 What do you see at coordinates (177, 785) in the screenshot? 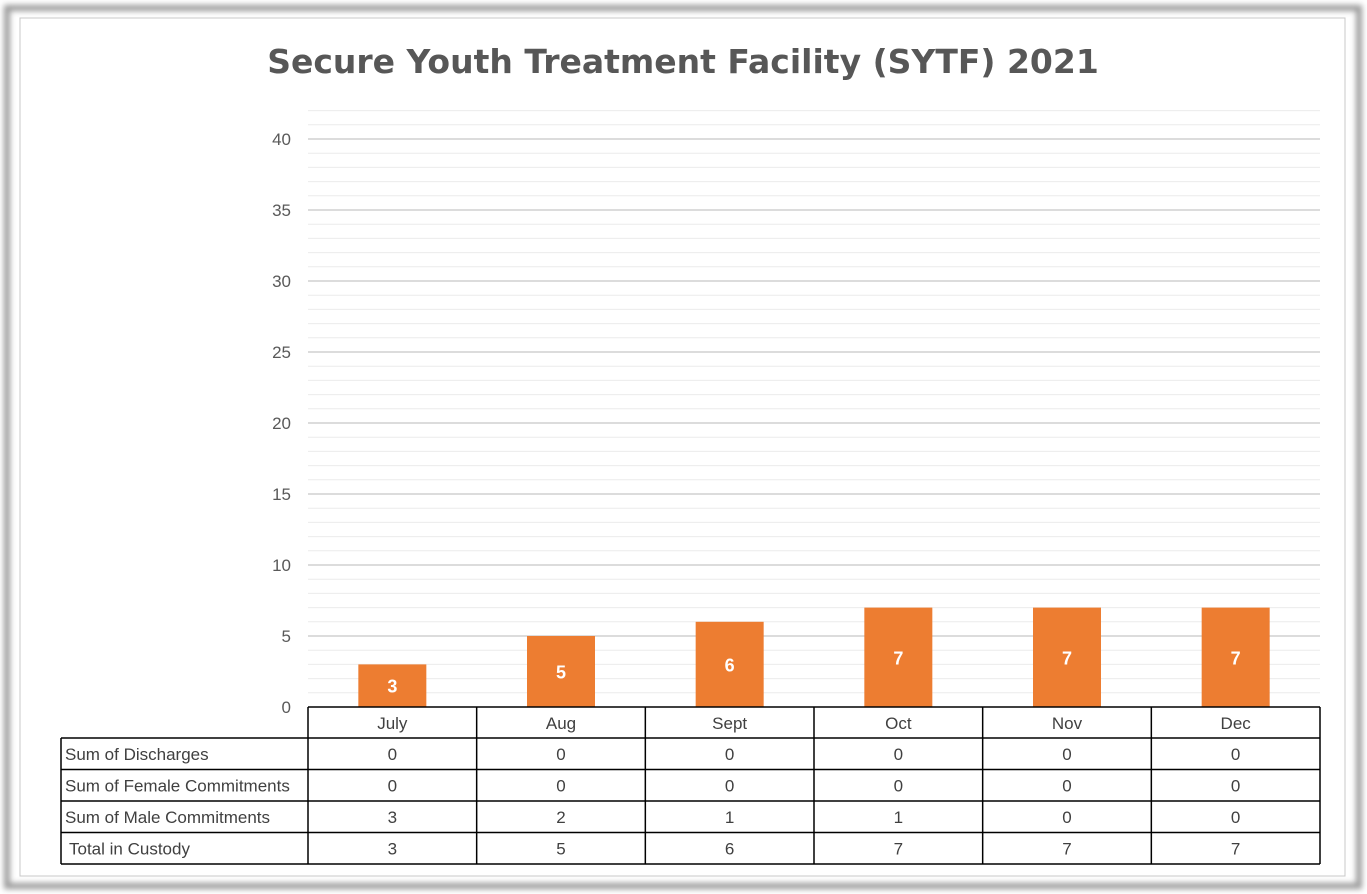
I see `table-row-label: Sum of Female Commitments` at bounding box center [177, 785].